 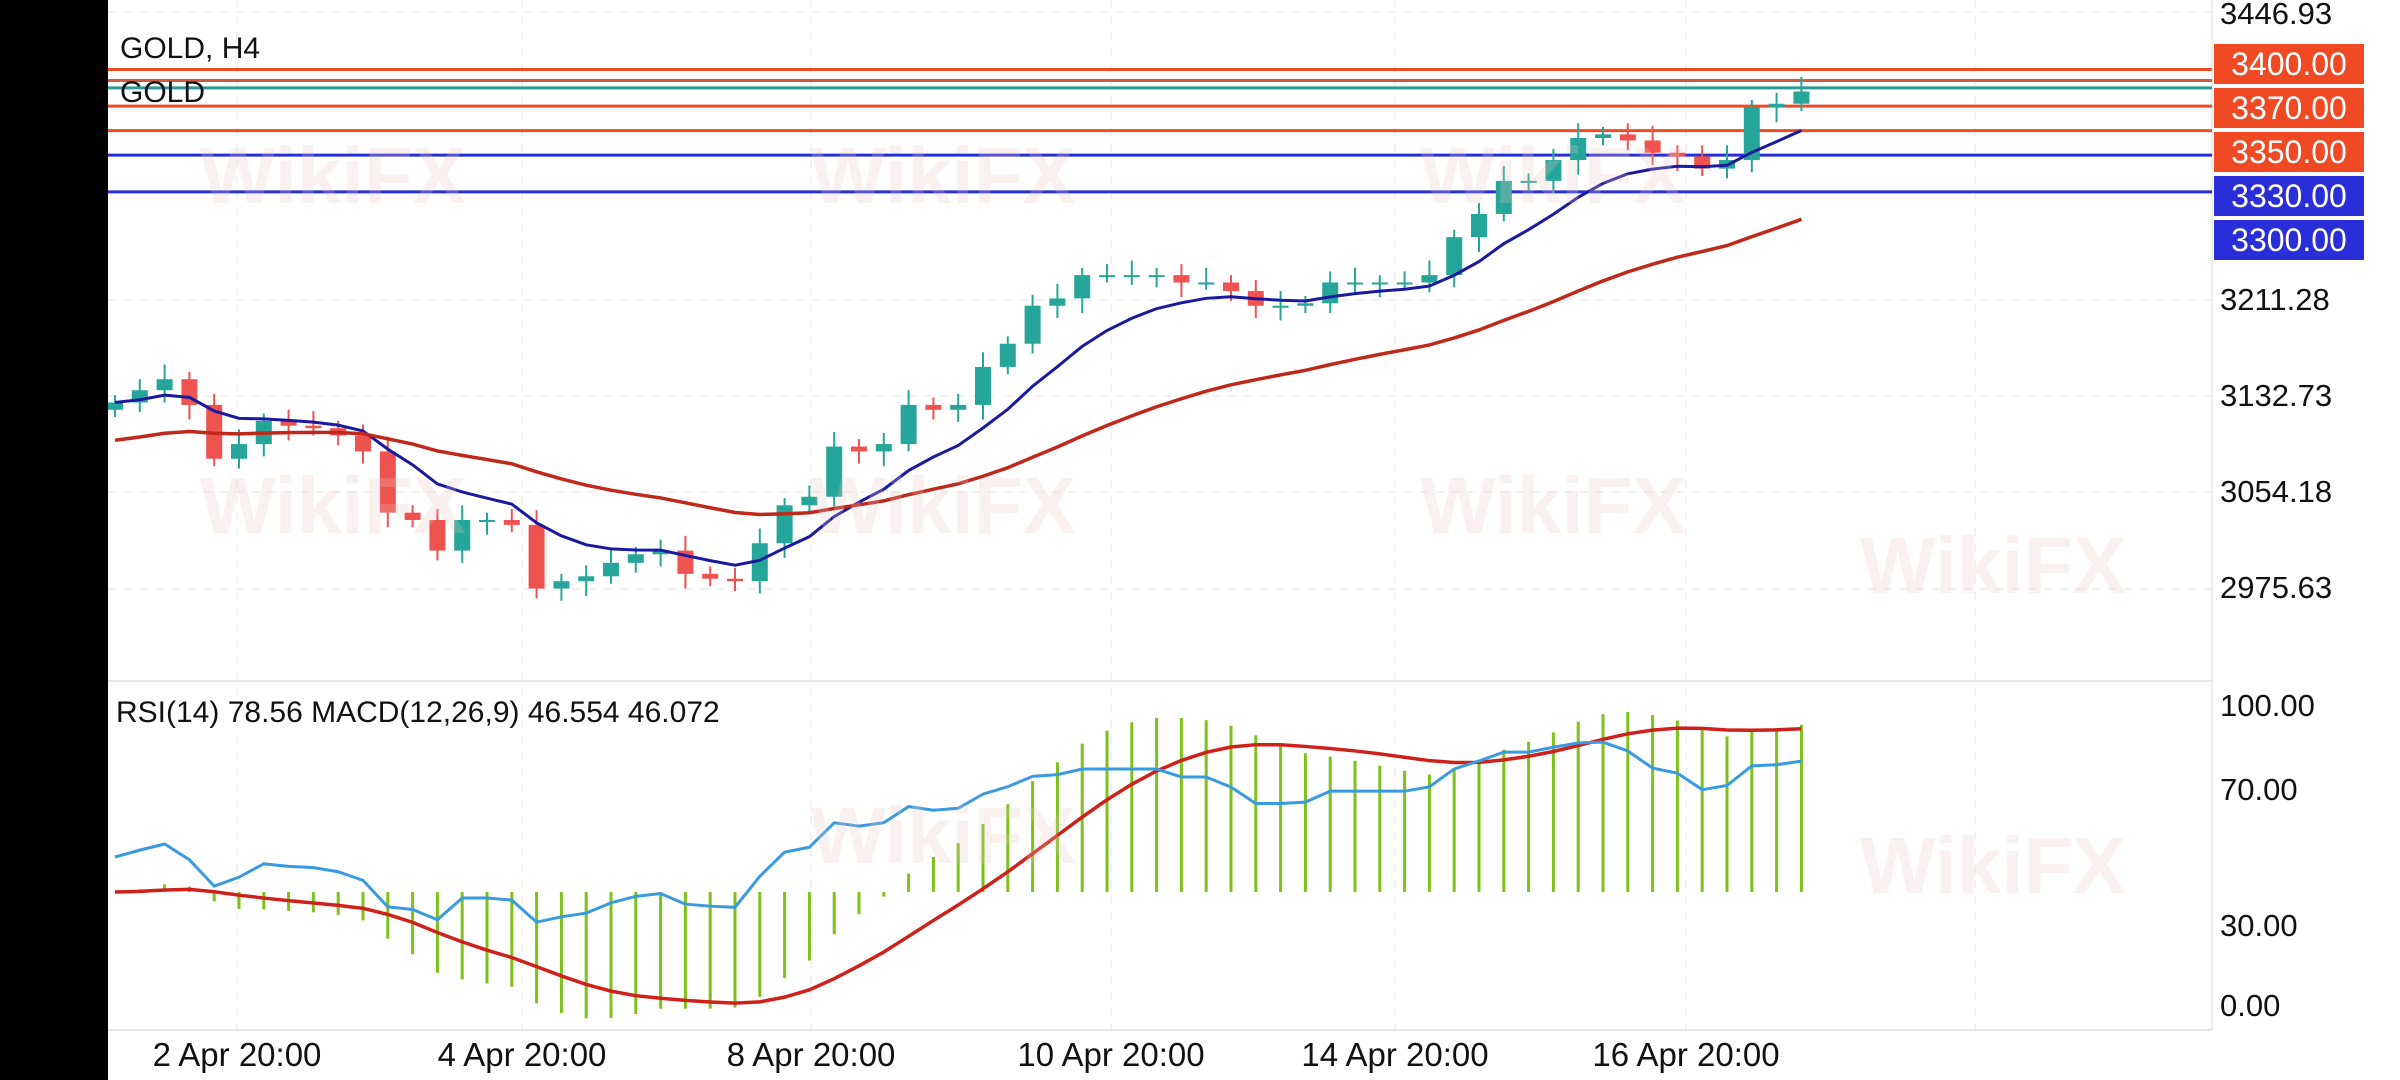 I want to click on y-tick: 3446.93, so click(x=2276, y=15).